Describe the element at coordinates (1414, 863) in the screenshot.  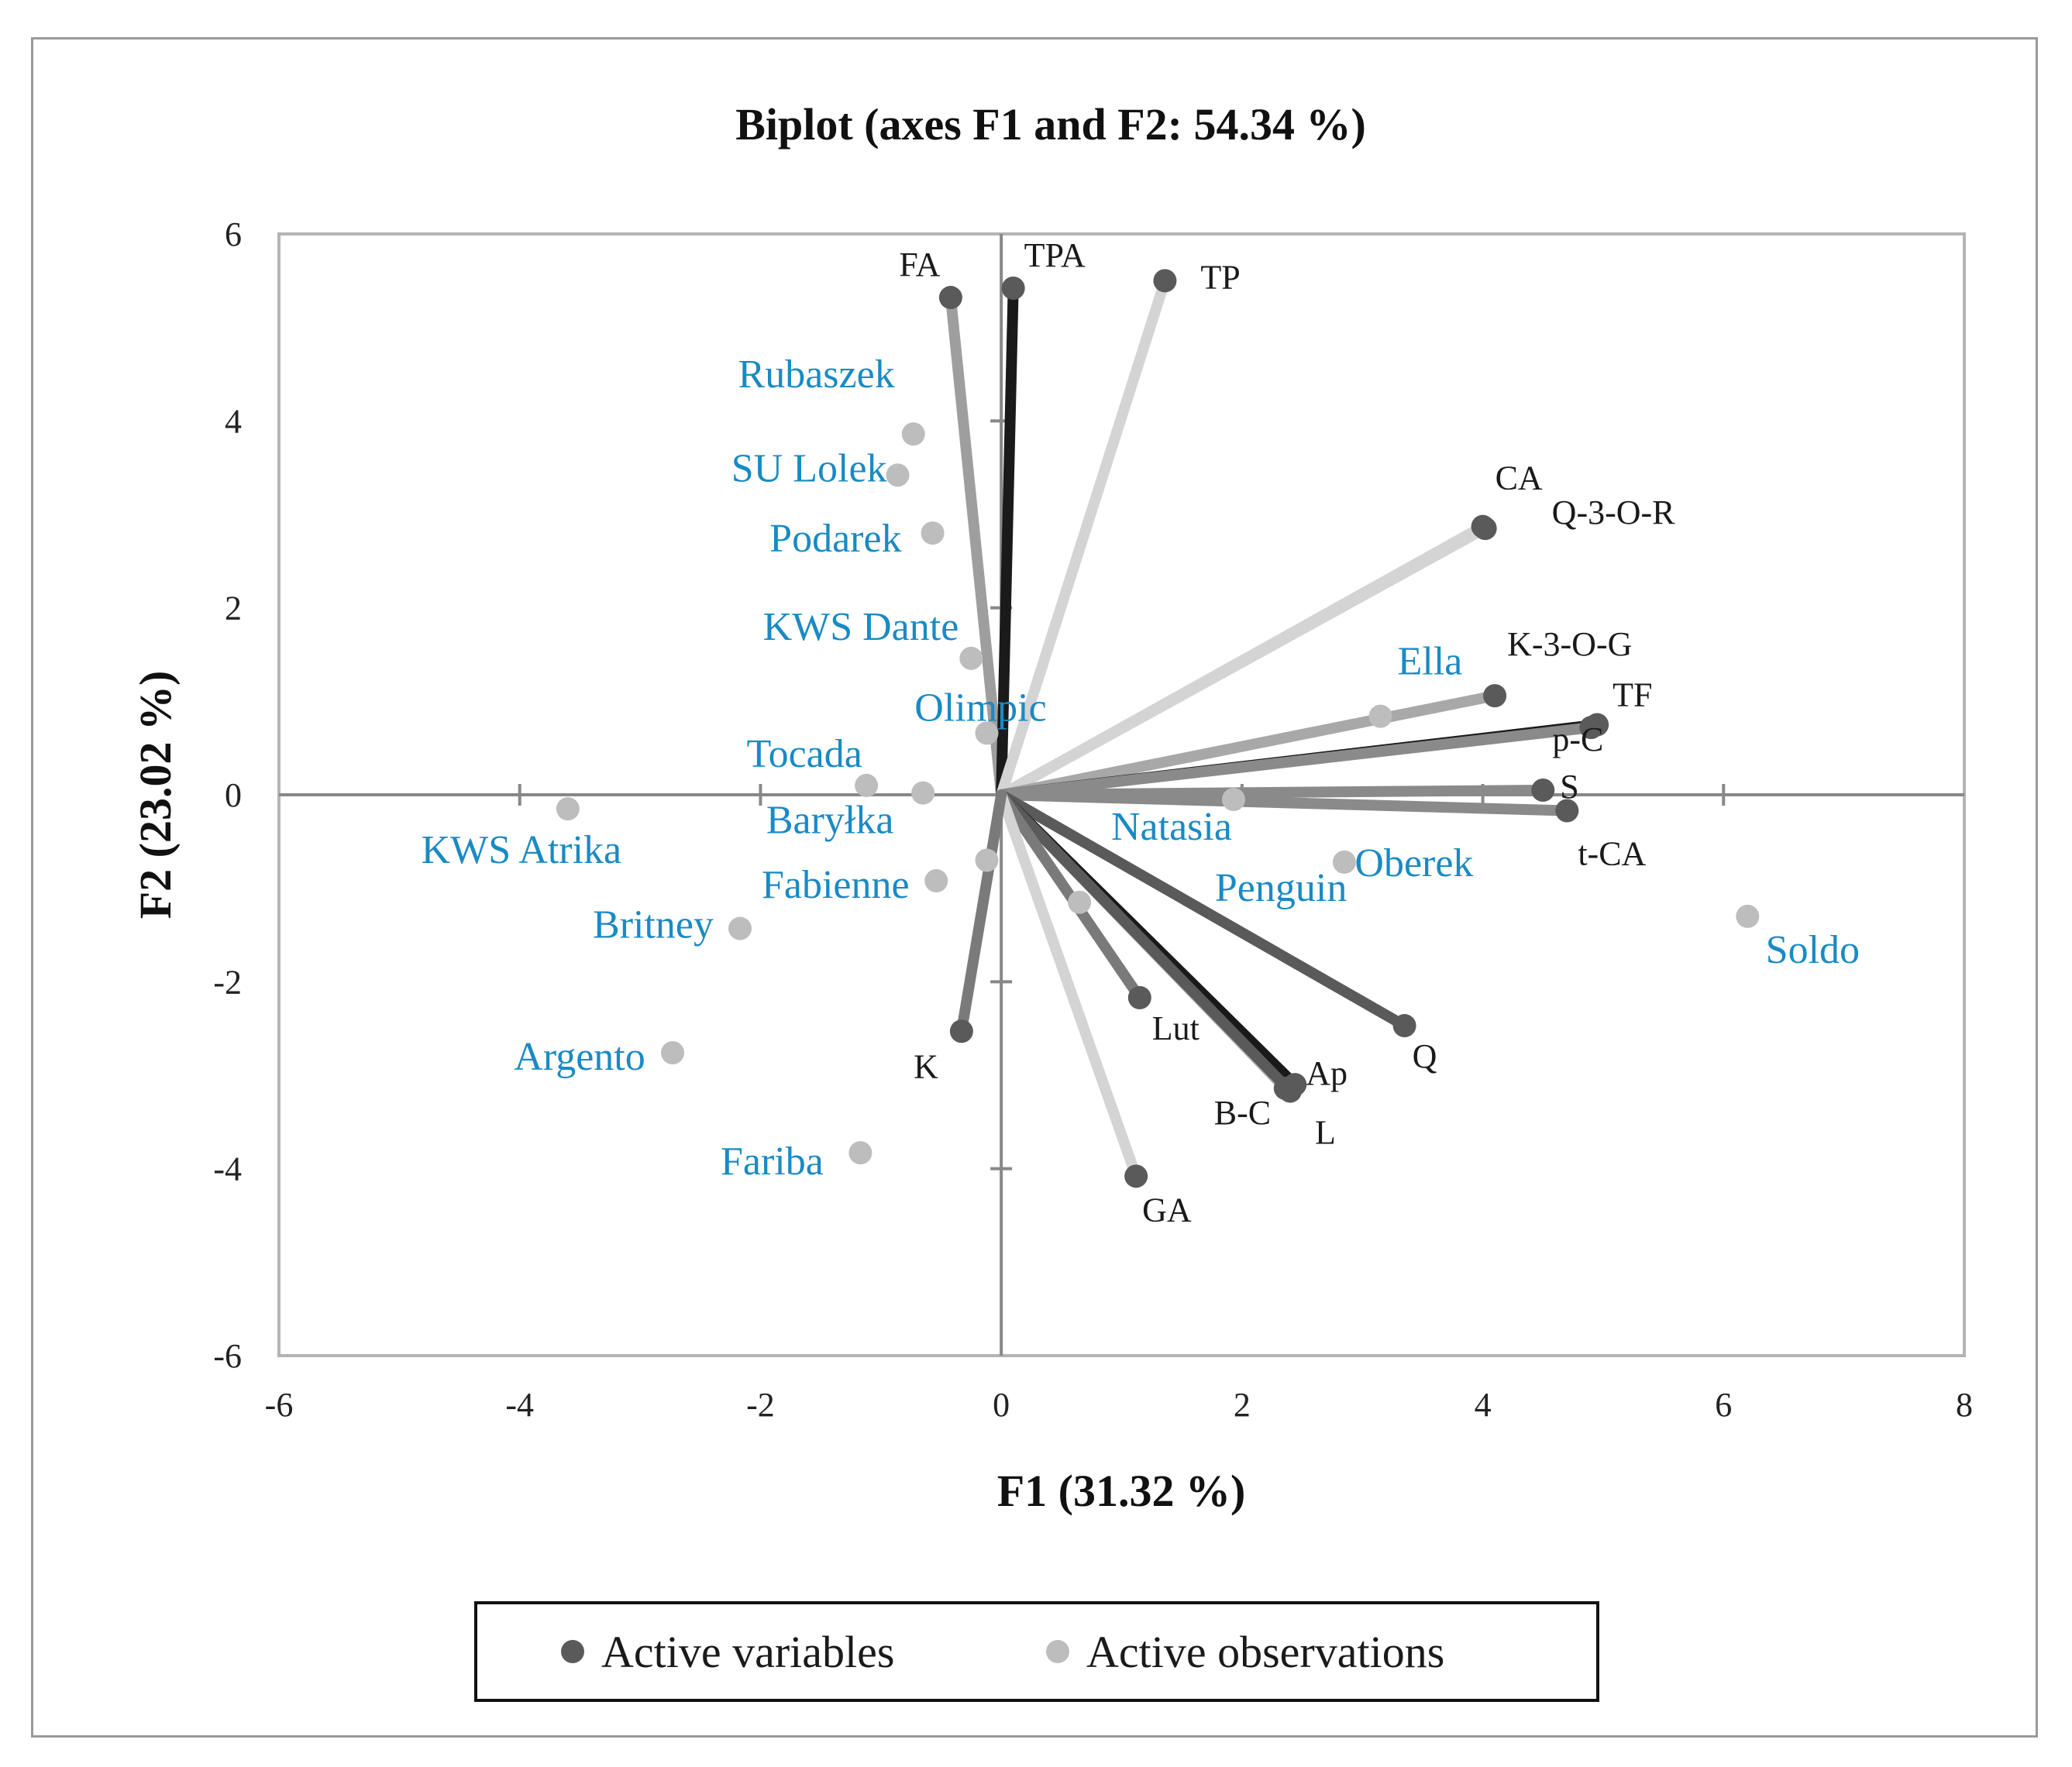
I see `observation-label-oberek: Oberek` at that location.